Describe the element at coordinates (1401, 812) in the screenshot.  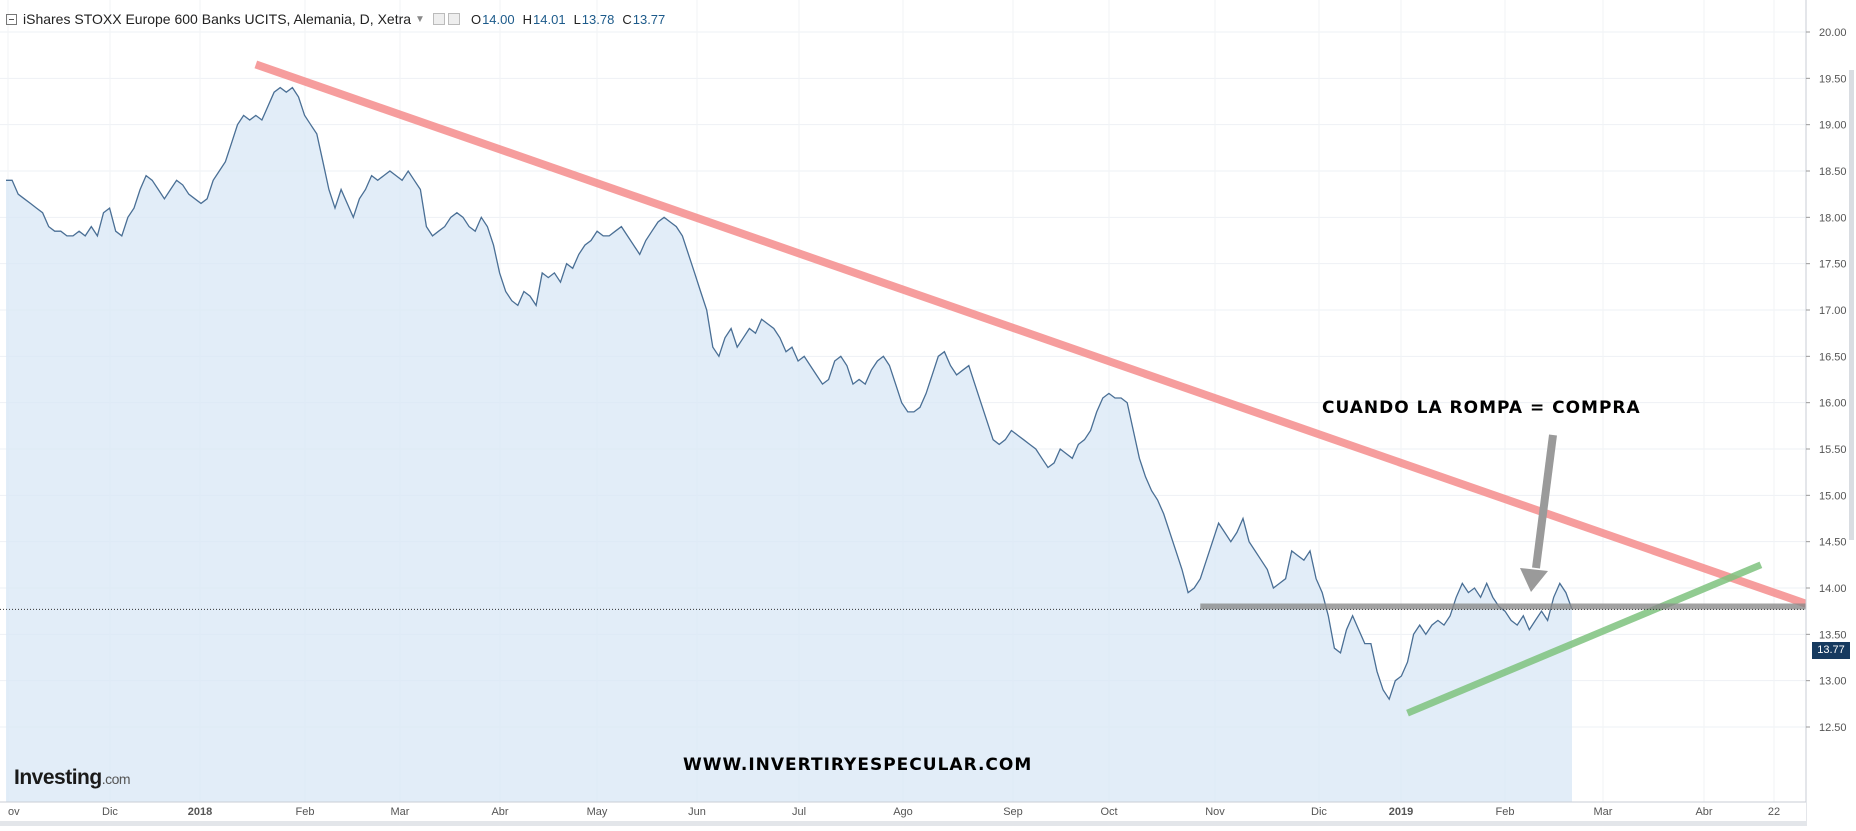
I see `x-tick-label: 2019` at that location.